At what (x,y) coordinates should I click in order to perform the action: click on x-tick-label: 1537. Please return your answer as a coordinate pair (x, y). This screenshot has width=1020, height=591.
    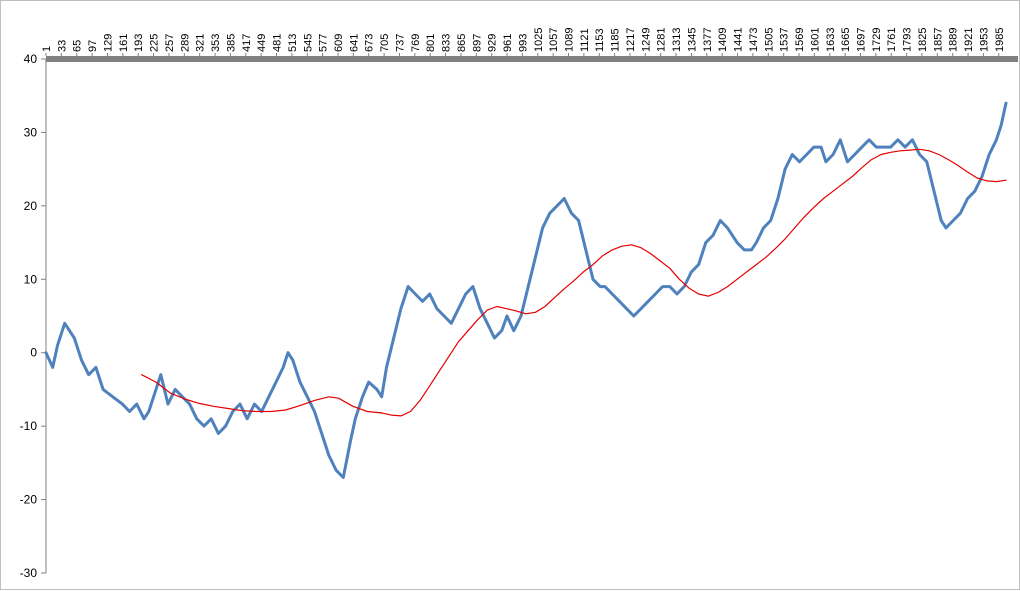
    Looking at the image, I should click on (785, 40).